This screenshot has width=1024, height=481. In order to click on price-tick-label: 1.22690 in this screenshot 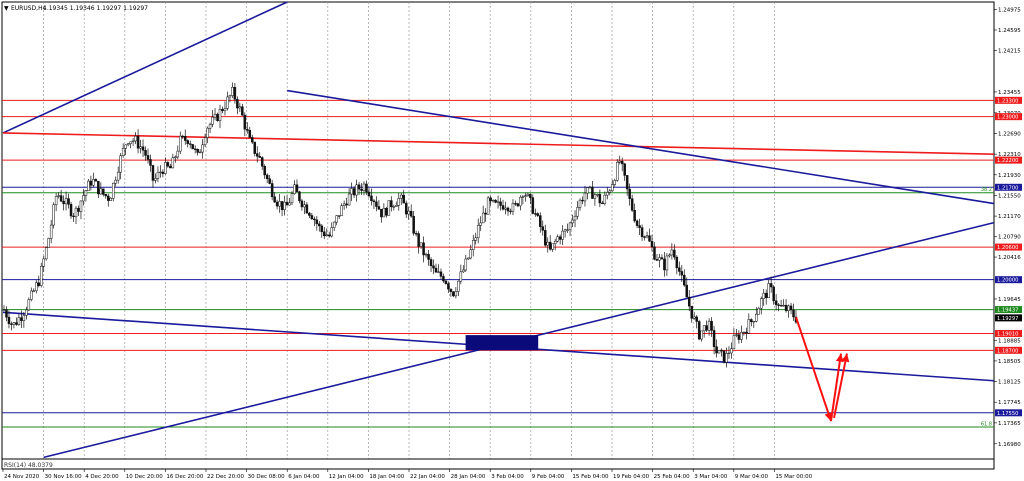, I will do `click(1009, 135)`.